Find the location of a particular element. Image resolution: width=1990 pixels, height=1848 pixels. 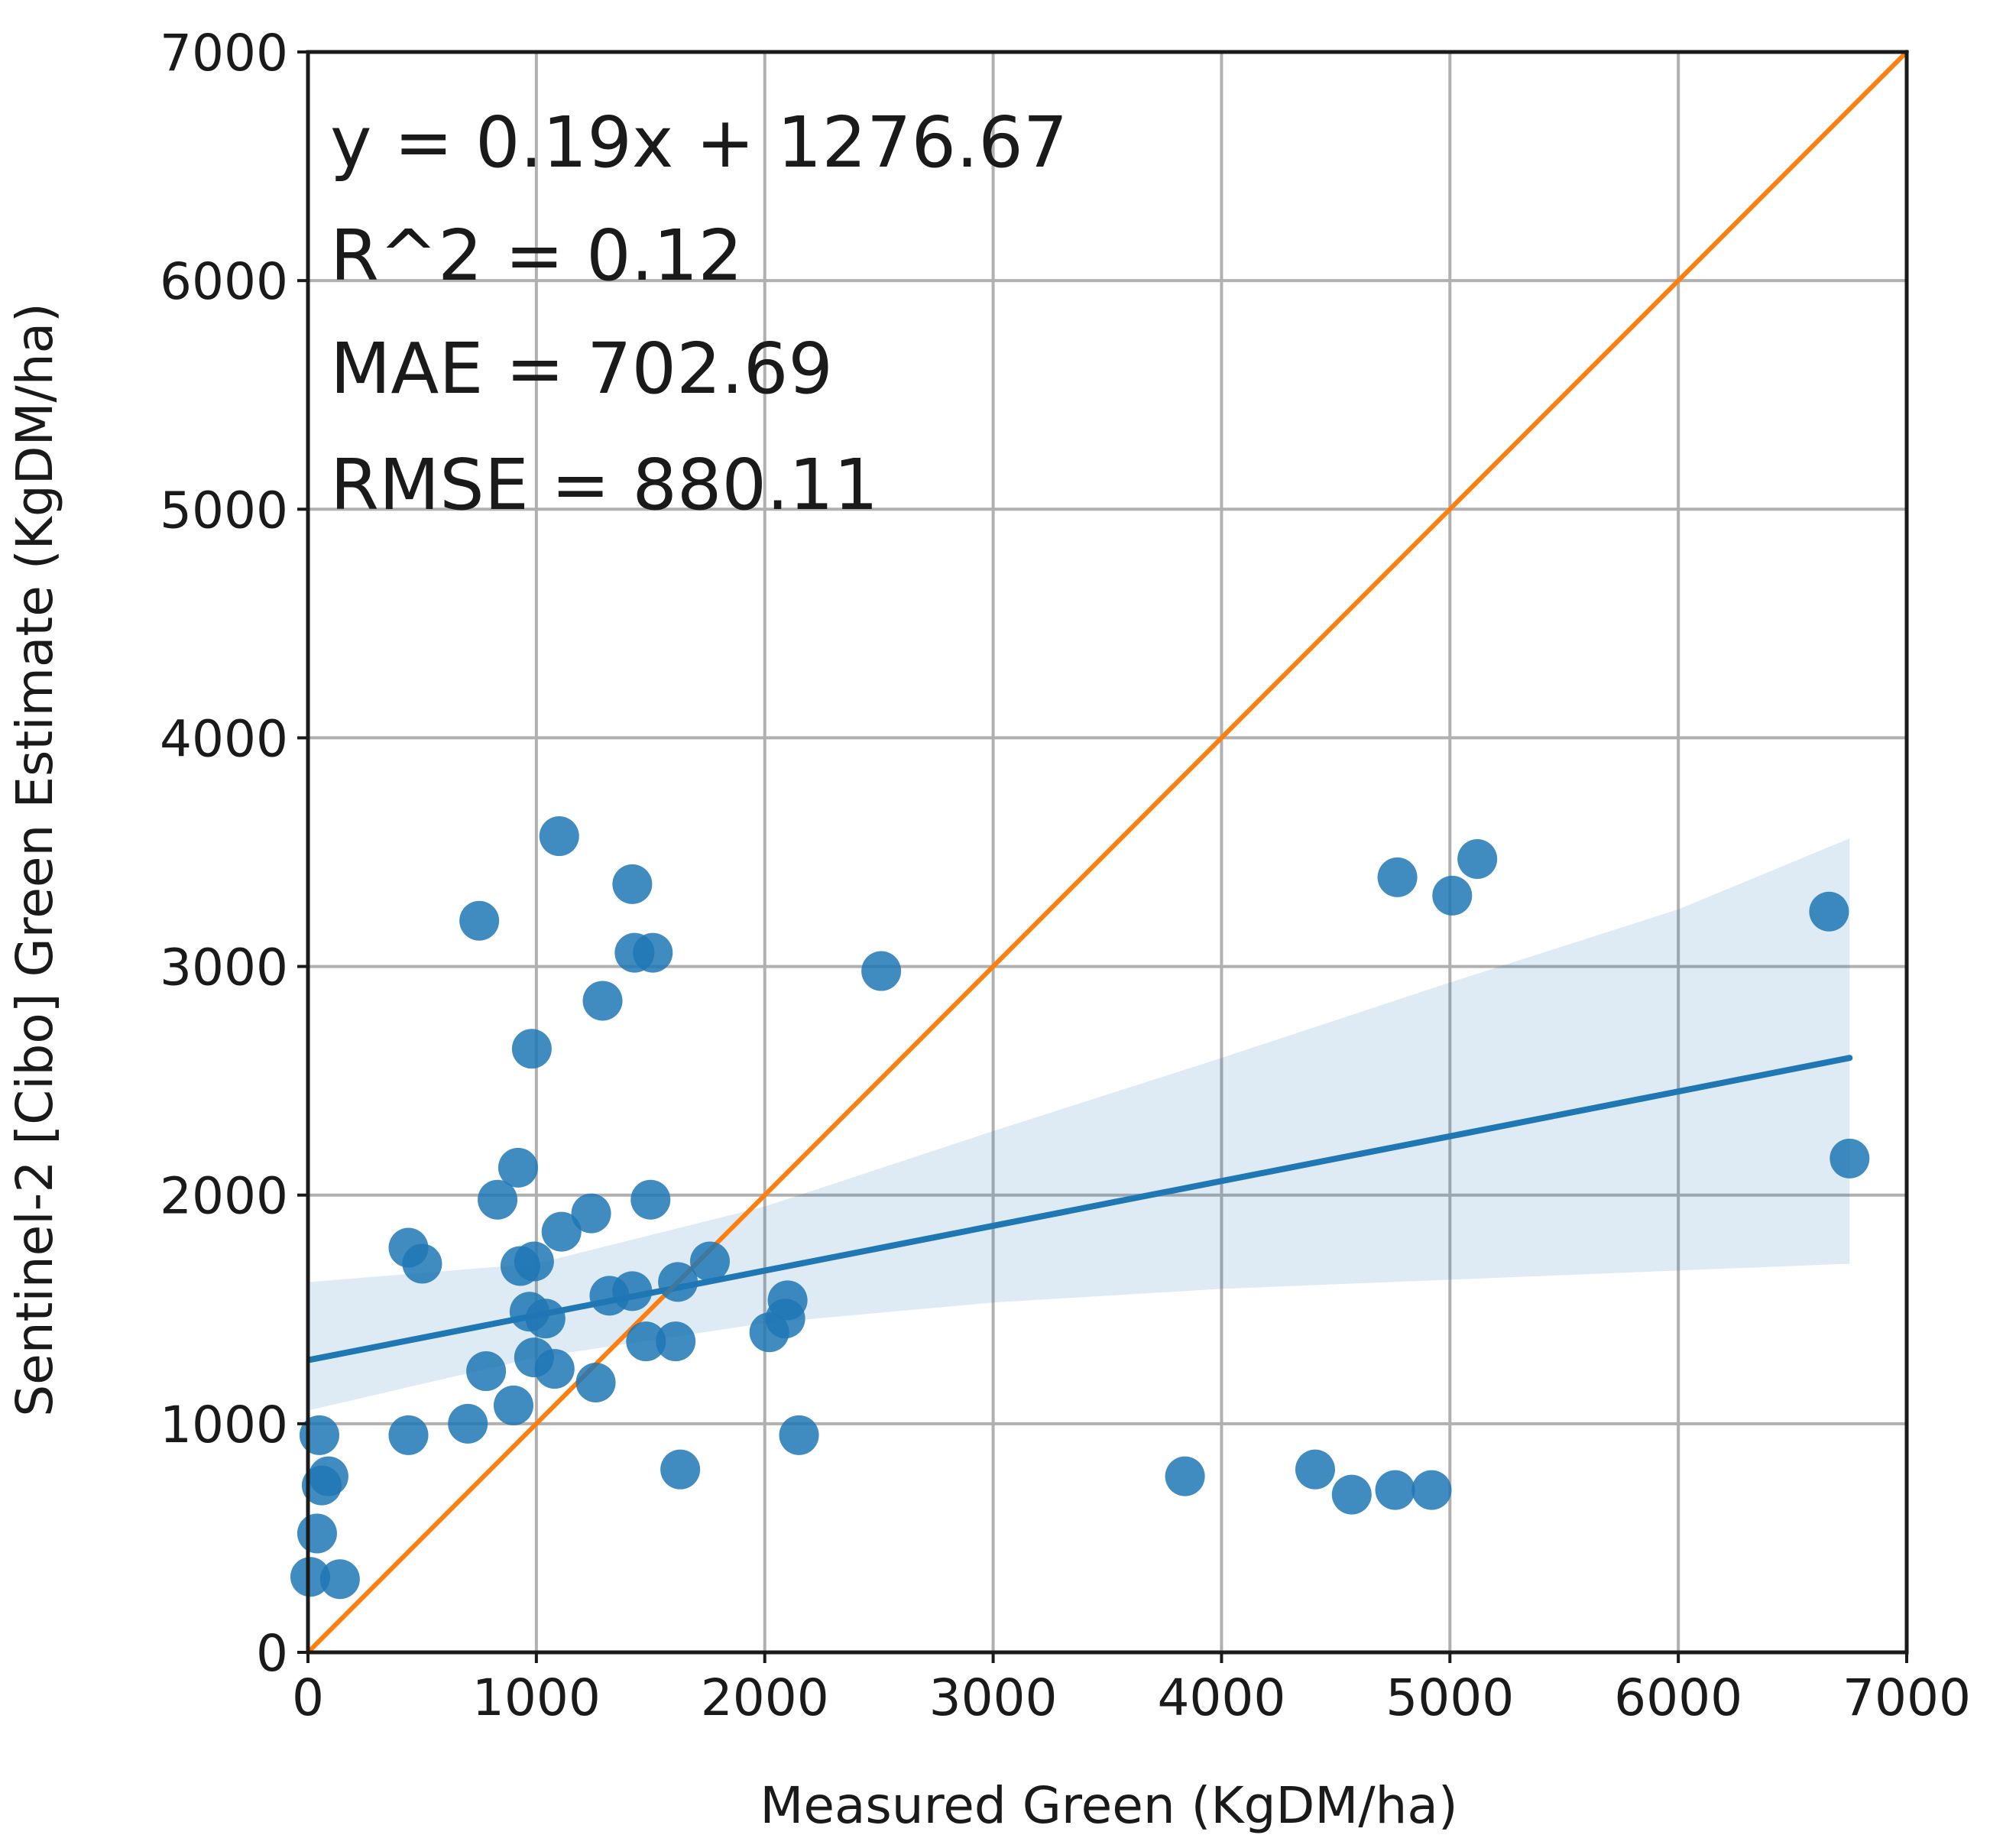

x-tick-label-1000: 1000 is located at coordinates (536, 1697).